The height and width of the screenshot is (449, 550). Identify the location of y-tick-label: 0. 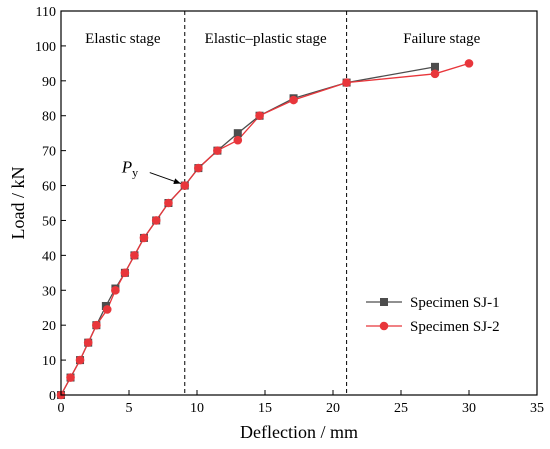
(52, 396).